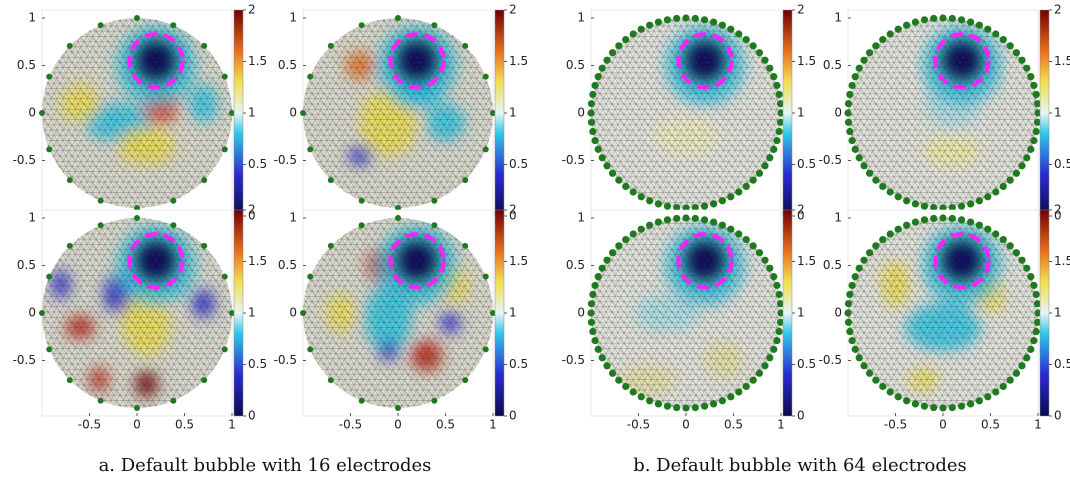  I want to click on colorbar-tick-label: 0.5, so click(1062, 164).